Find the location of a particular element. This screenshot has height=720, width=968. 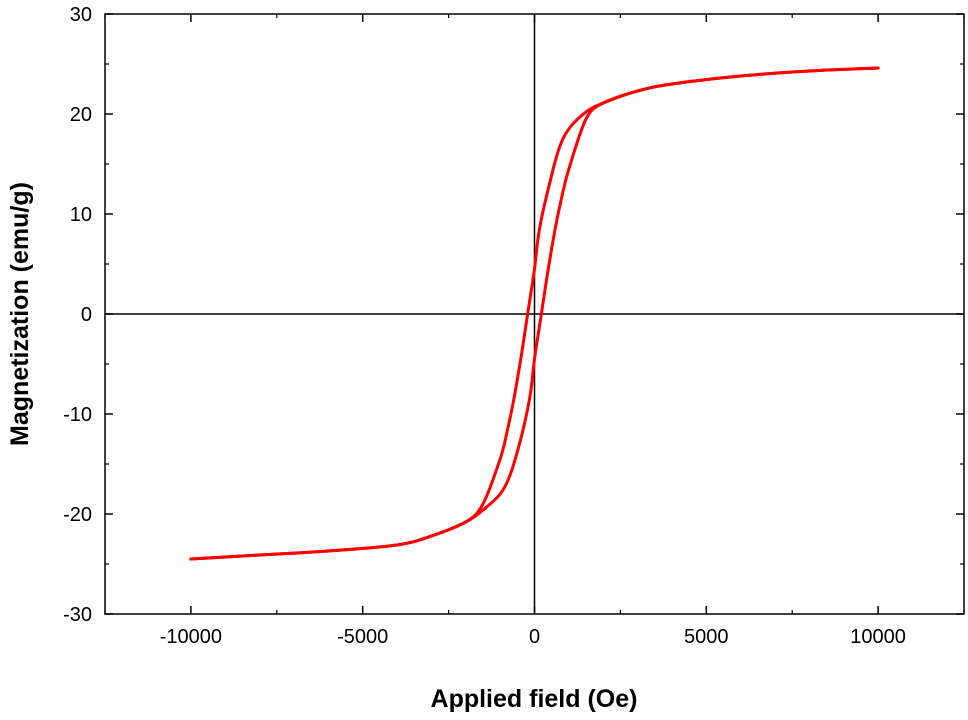

x-tick-label: 5000 is located at coordinates (706, 637).